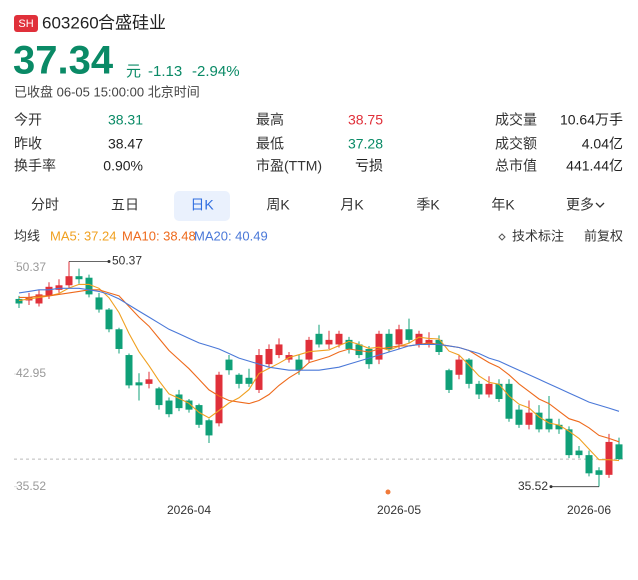 This screenshot has height=580, width=638. What do you see at coordinates (125, 205) in the screenshot?
I see `tab: 五日` at bounding box center [125, 205].